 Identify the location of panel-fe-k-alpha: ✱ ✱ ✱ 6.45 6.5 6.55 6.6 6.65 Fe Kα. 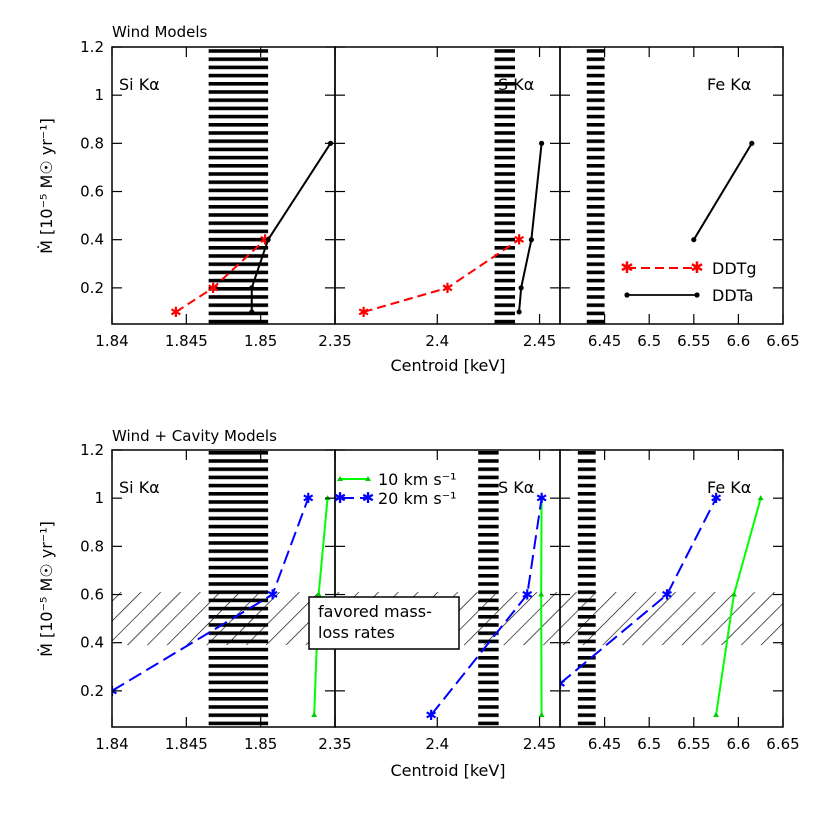
(677, 601).